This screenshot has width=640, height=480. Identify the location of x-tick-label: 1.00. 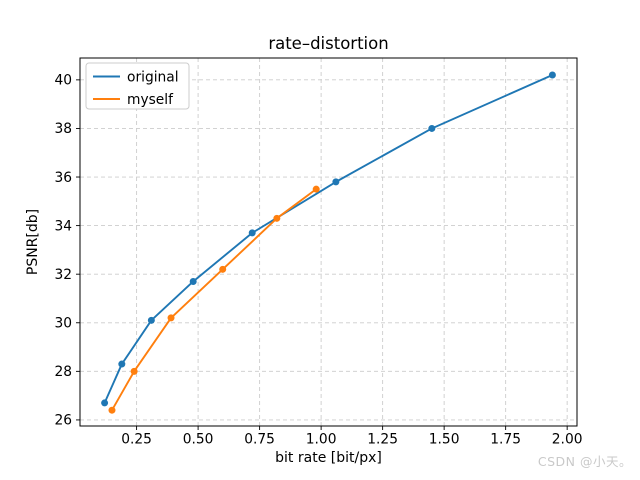
(321, 440).